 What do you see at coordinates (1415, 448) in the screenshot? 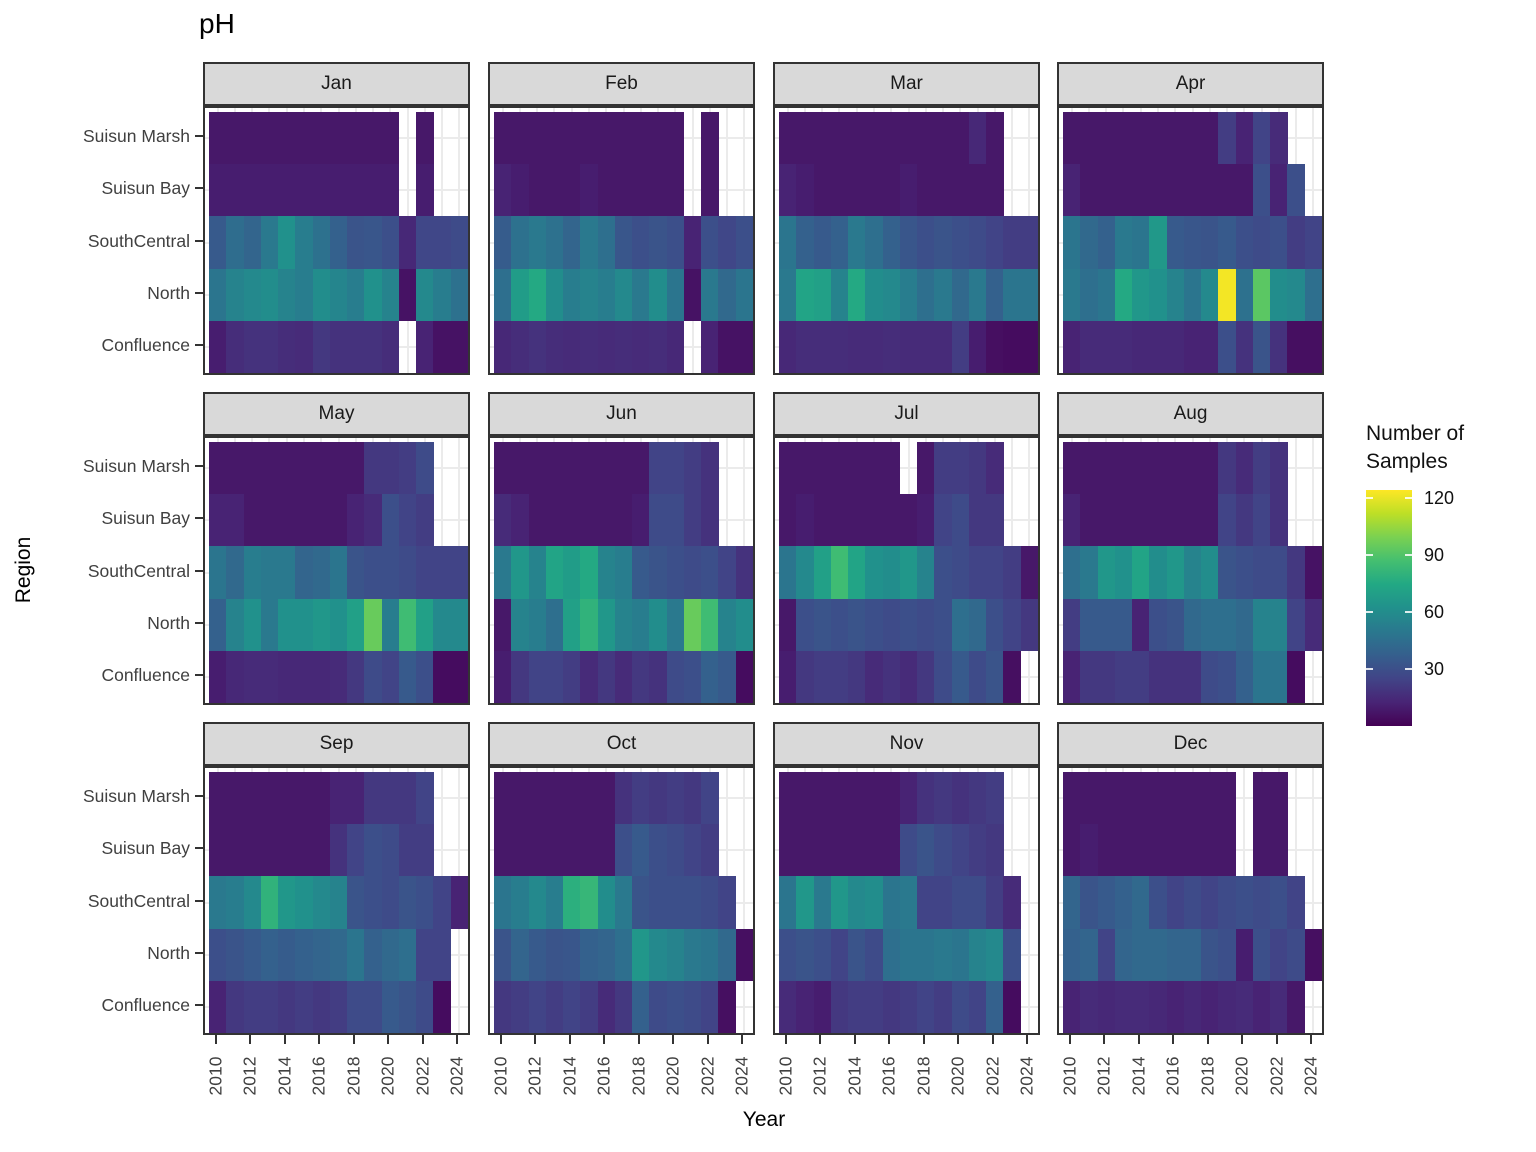
I see `legend-title: Number of Samples` at bounding box center [1415, 448].